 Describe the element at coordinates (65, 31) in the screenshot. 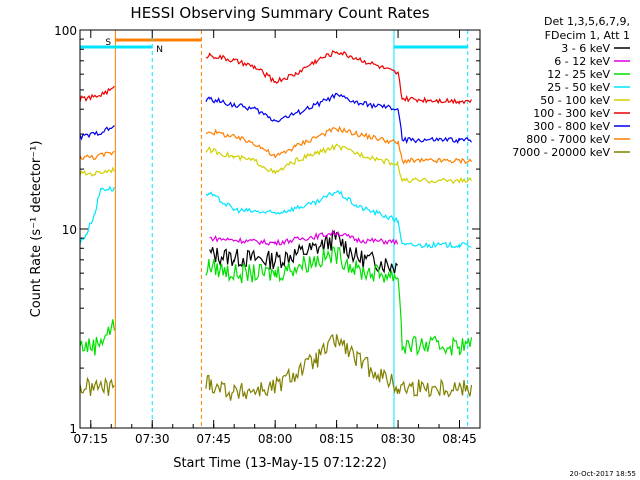

I see `y-tick-label-2: 100` at that location.